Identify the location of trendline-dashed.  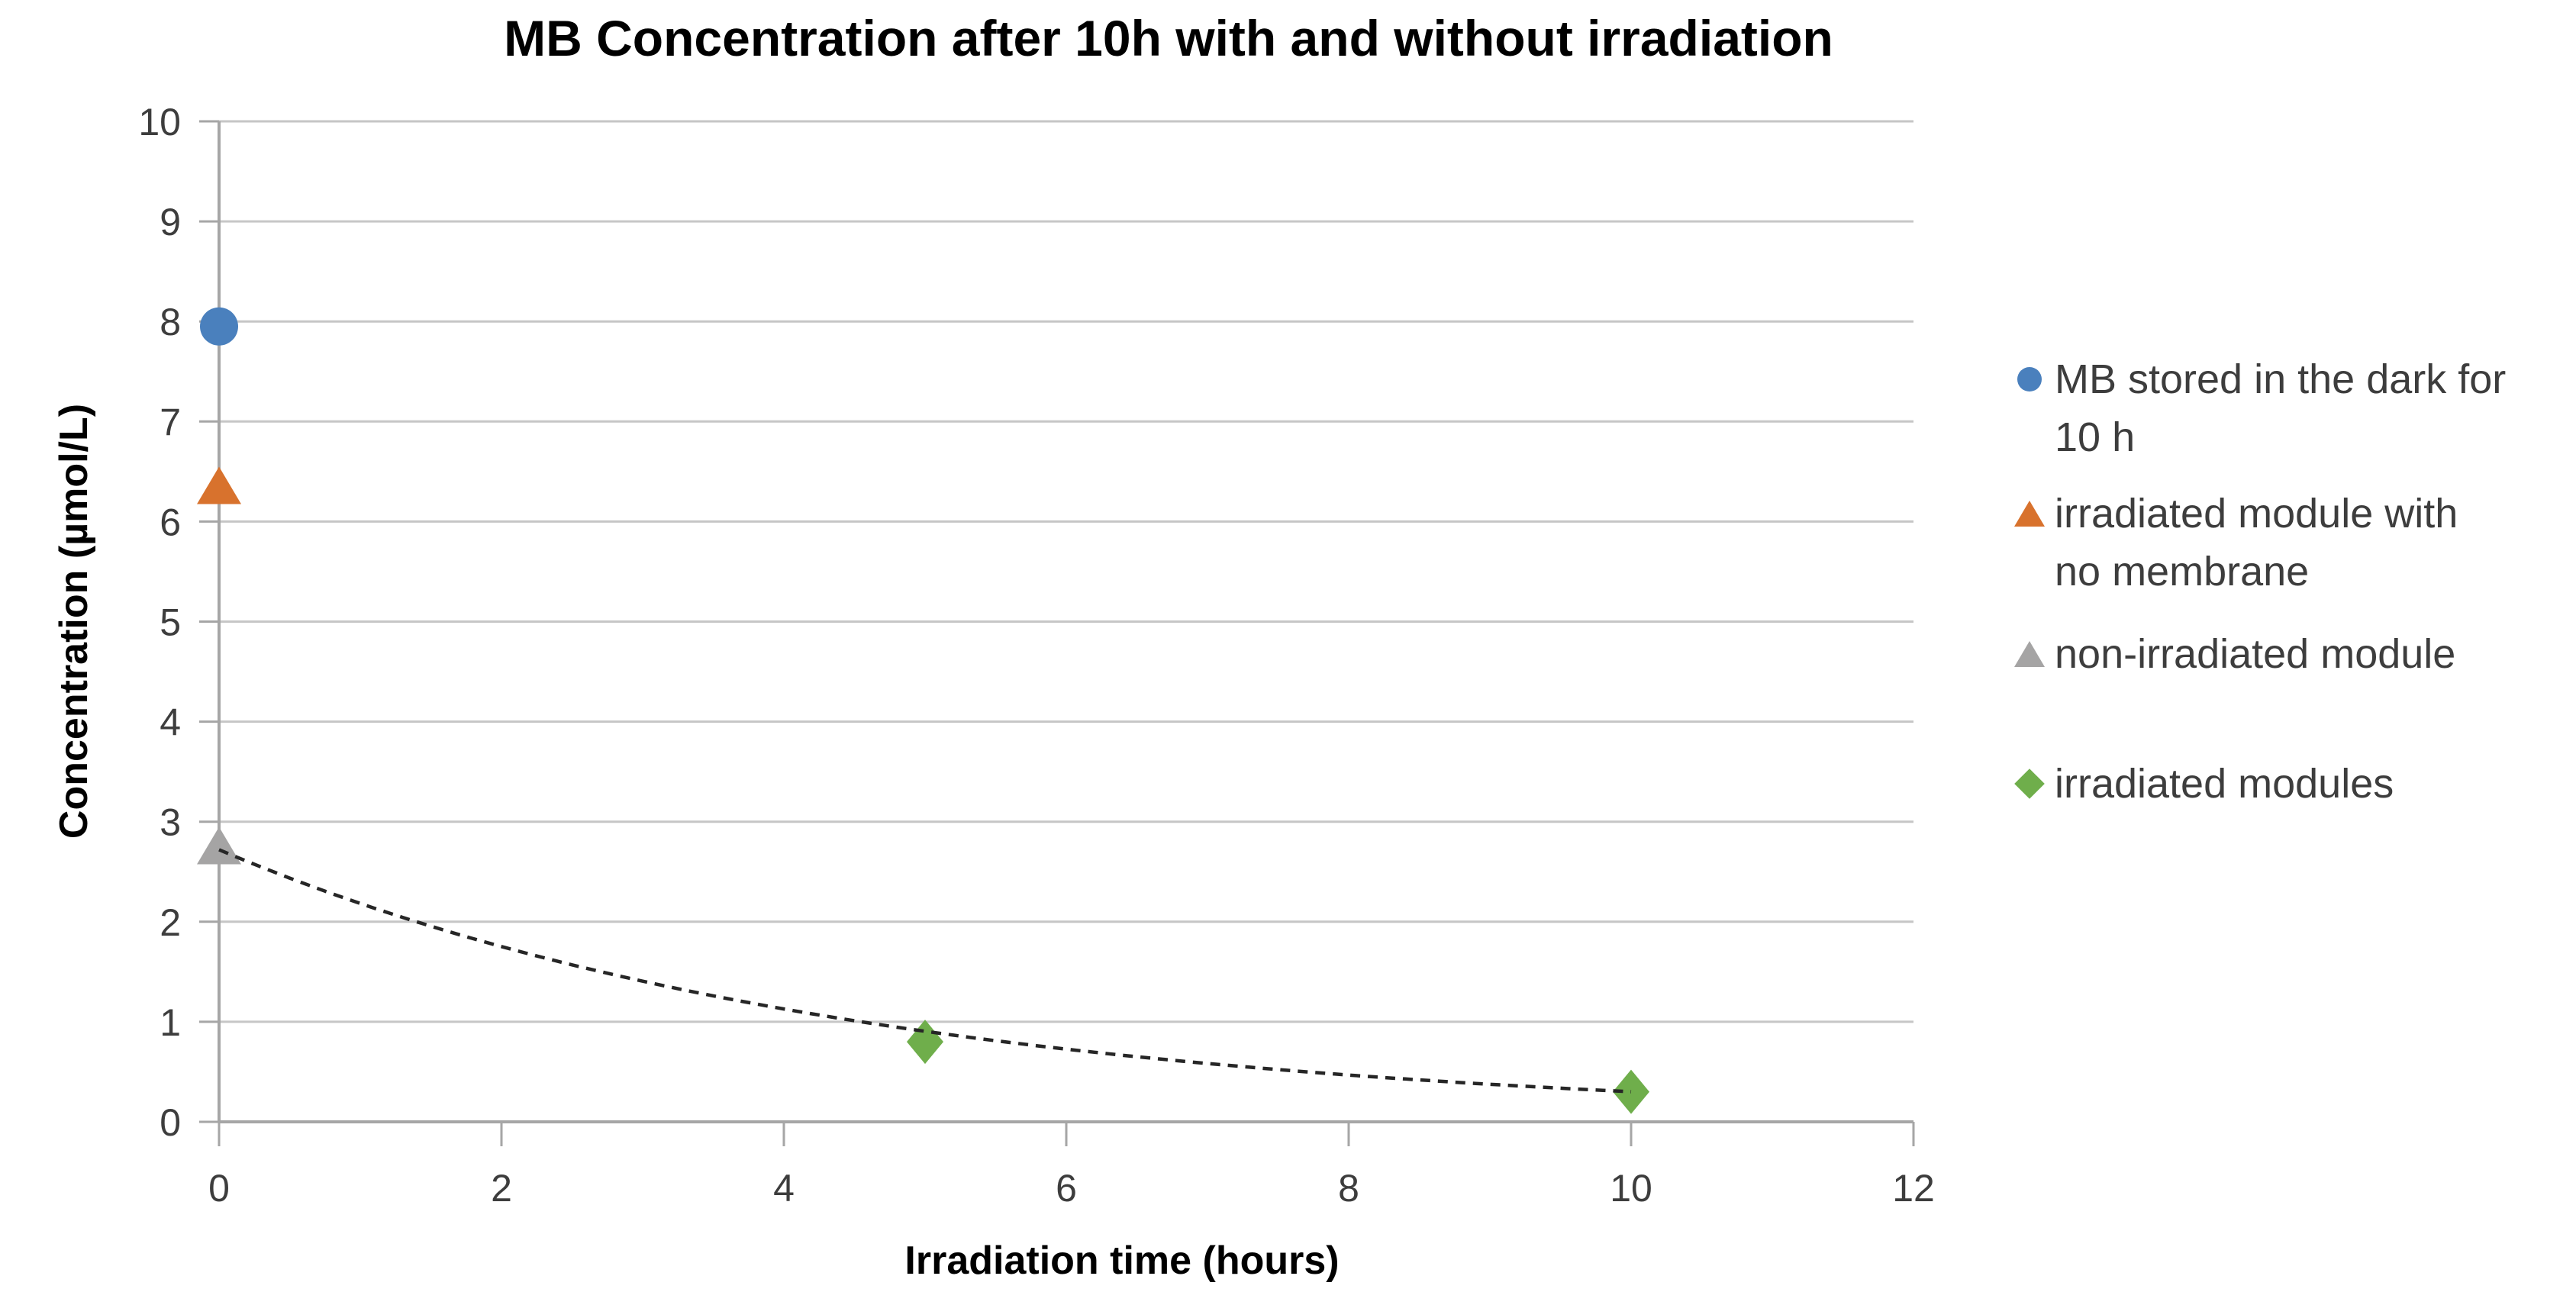
(925, 971).